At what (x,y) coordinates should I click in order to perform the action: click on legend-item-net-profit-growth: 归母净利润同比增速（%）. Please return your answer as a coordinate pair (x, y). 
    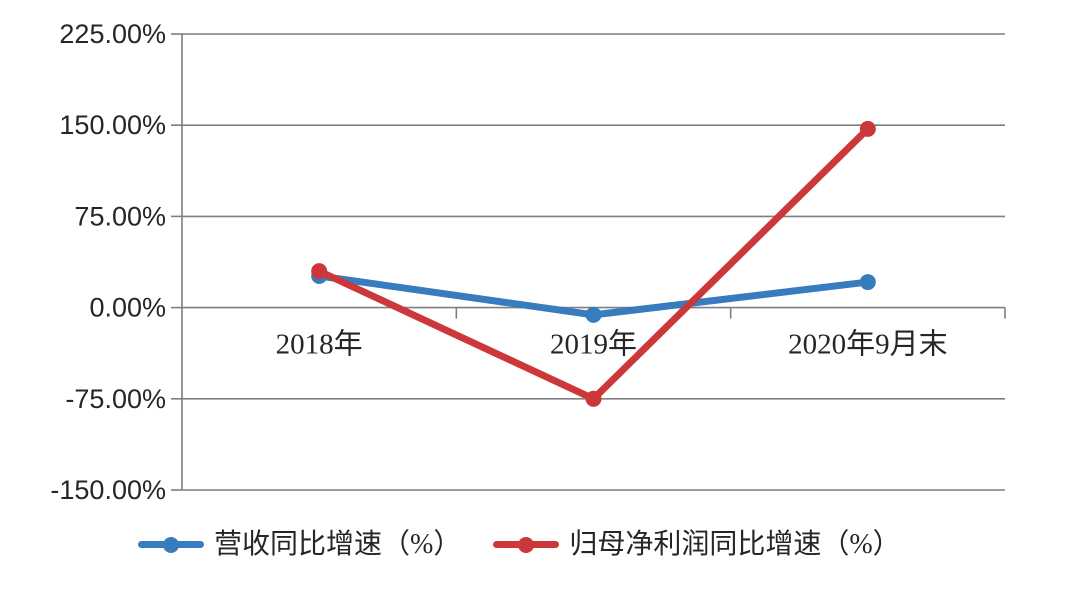
    Looking at the image, I should click on (697, 545).